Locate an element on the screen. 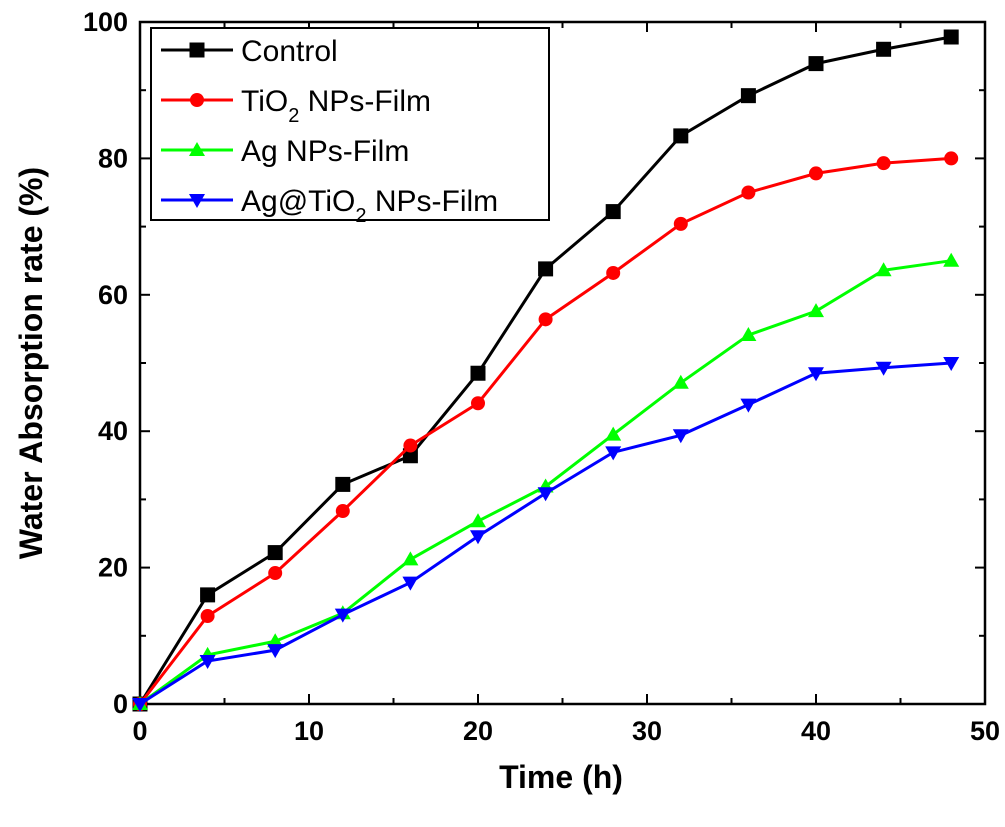 Image resolution: width=1005 pixels, height=827 pixels. legend-entry: Ag NPs-Film is located at coordinates (285, 151).